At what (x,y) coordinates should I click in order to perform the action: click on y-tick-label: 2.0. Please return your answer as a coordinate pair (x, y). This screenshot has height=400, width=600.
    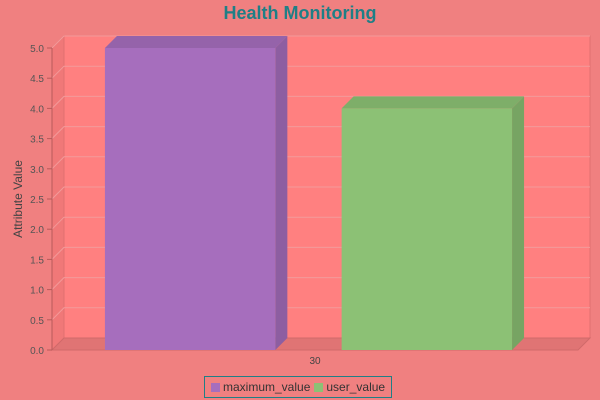
    Looking at the image, I should click on (37, 230).